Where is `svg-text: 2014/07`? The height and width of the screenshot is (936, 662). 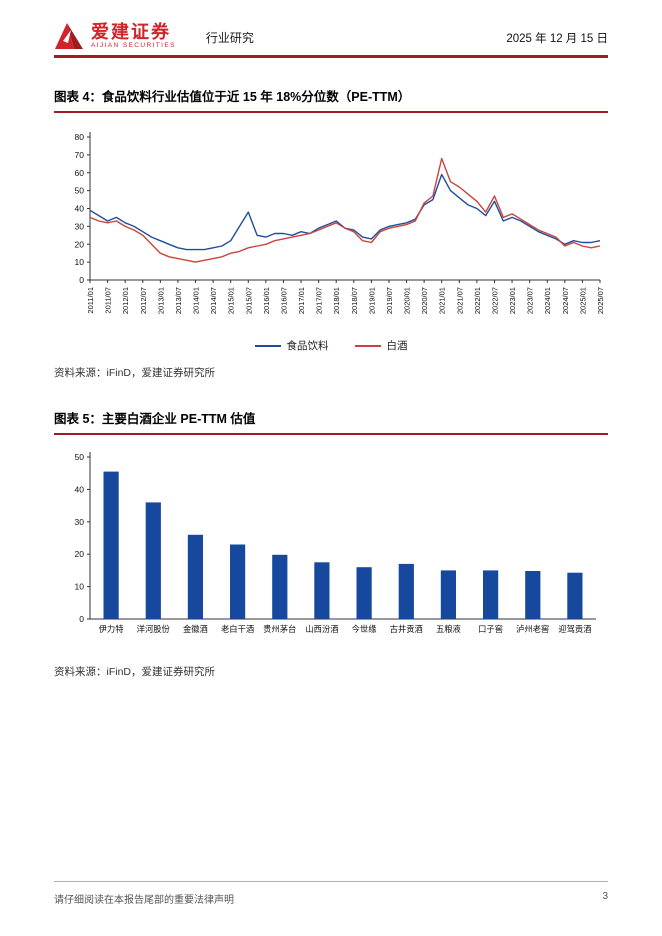 svg-text: 2014/07 is located at coordinates (213, 300).